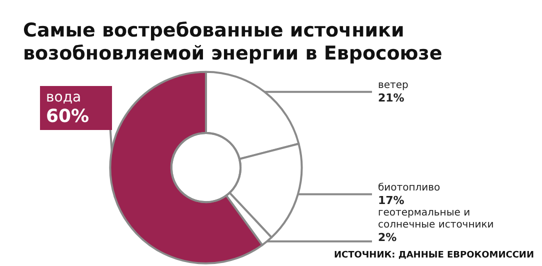 This screenshot has height=266, width=542. Describe the element at coordinates (436, 219) in the screenshot. I see `slice-label: геотермальные и солнечные источники` at that location.